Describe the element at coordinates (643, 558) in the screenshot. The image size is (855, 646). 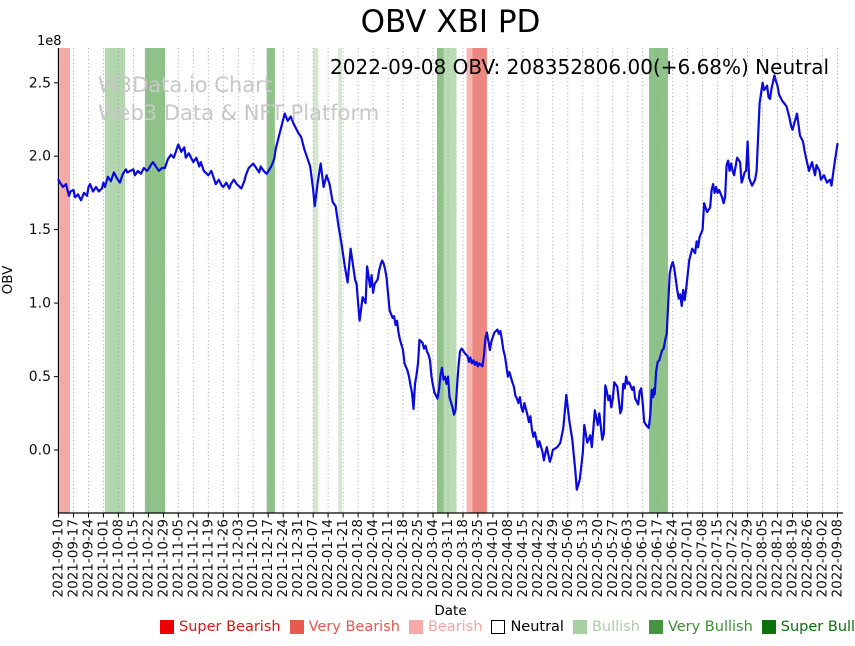
I see `x-tick-label: 2022-06-10` at that location.